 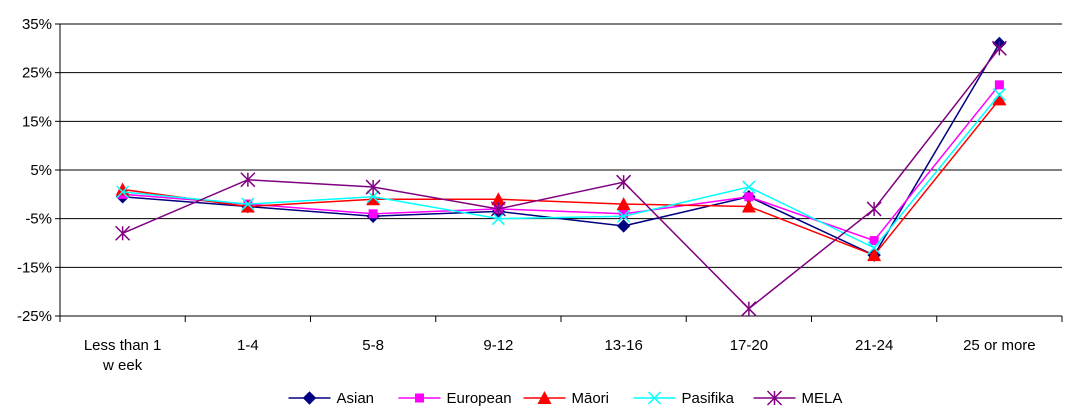 What do you see at coordinates (331, 398) in the screenshot?
I see `legend-item: Asian` at bounding box center [331, 398].